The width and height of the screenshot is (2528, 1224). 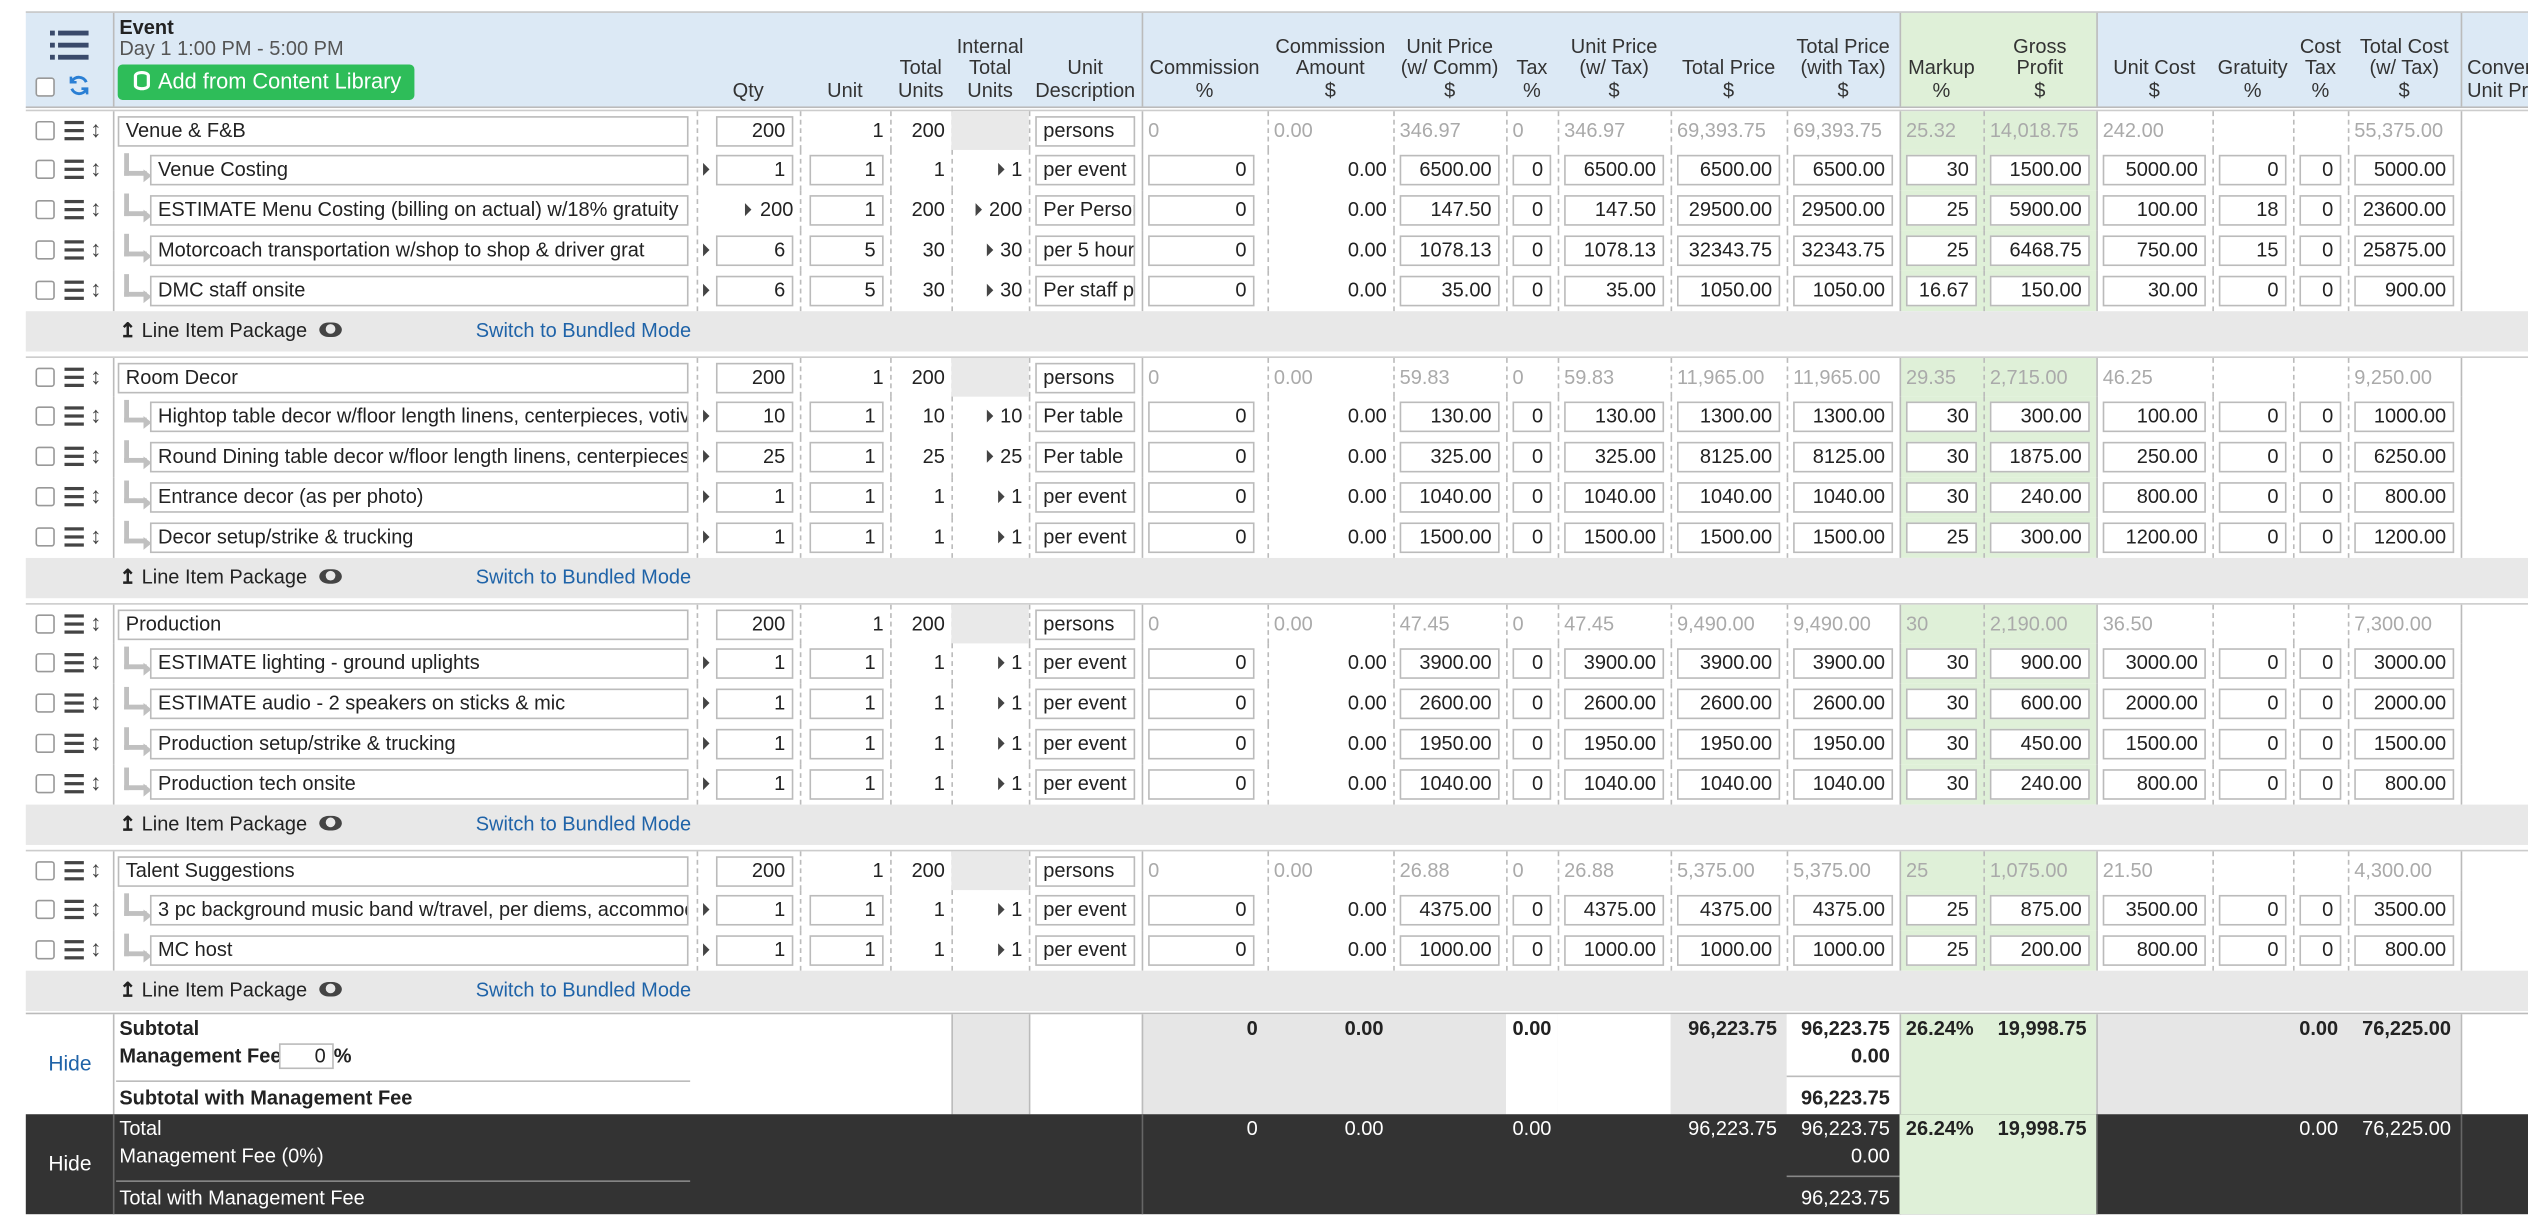 What do you see at coordinates (2039, 784) in the screenshot?
I see `gross-profit-input: 240.00` at bounding box center [2039, 784].